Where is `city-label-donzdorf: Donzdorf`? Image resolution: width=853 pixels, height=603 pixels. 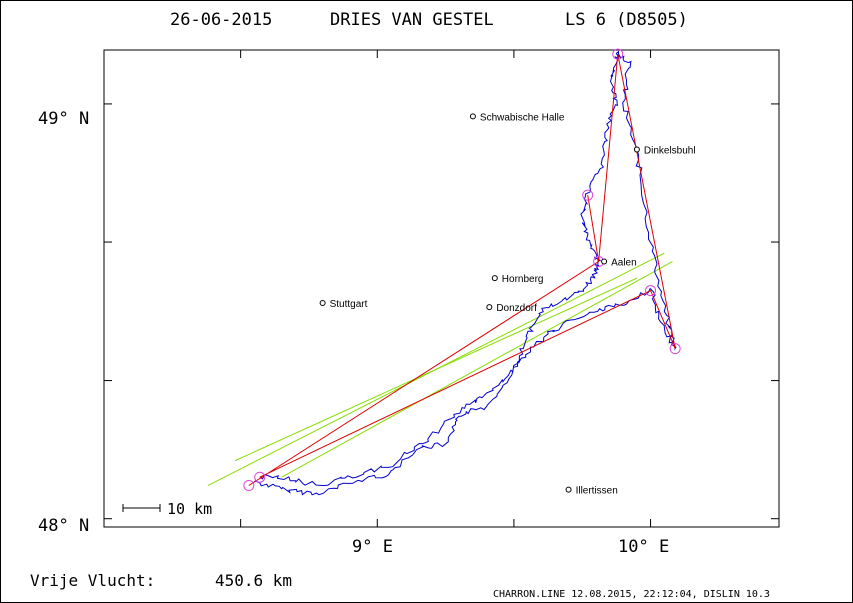
city-label-donzdorf: Donzdorf is located at coordinates (516, 308).